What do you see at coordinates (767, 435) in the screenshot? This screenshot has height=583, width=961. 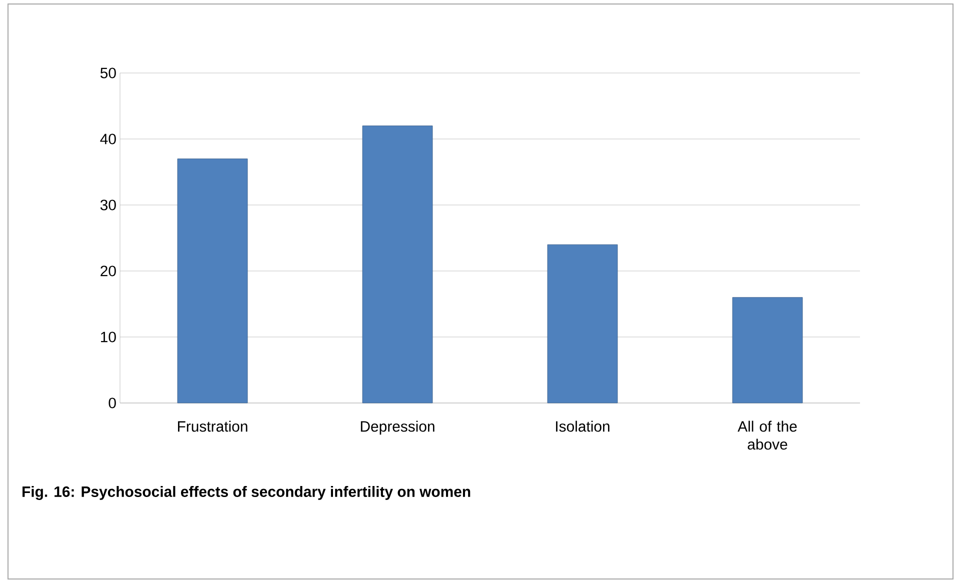 I see `x-tick-label: All of the above` at bounding box center [767, 435].